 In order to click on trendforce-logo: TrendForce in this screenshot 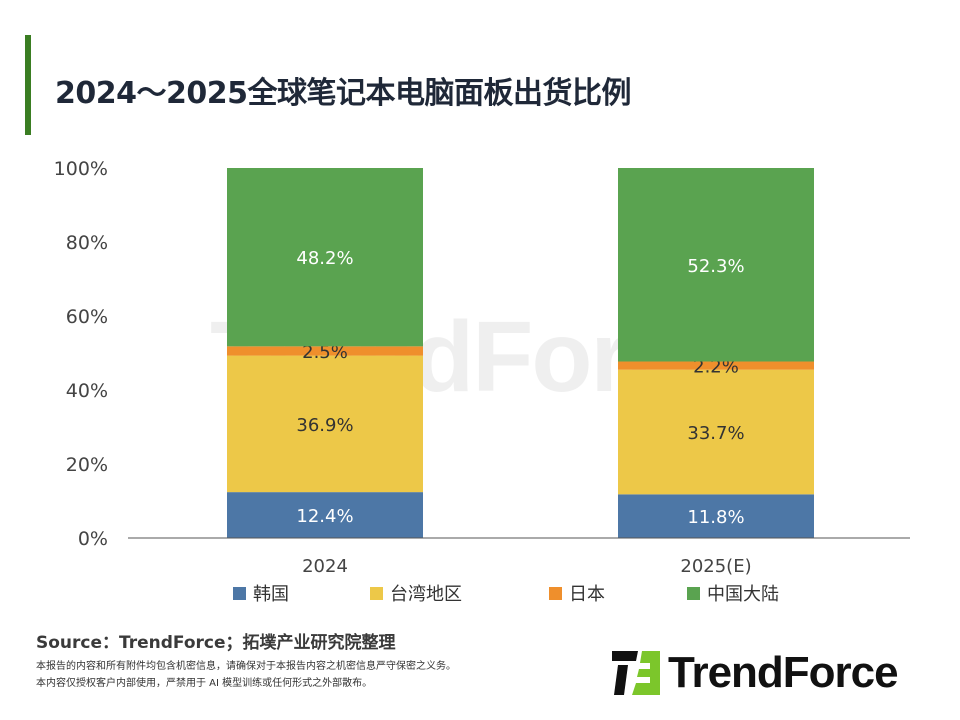, I will do `click(755, 673)`.